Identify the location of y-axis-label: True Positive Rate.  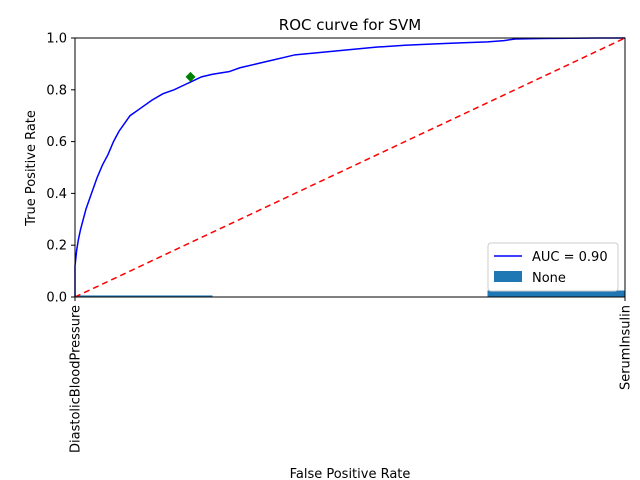
(31, 168).